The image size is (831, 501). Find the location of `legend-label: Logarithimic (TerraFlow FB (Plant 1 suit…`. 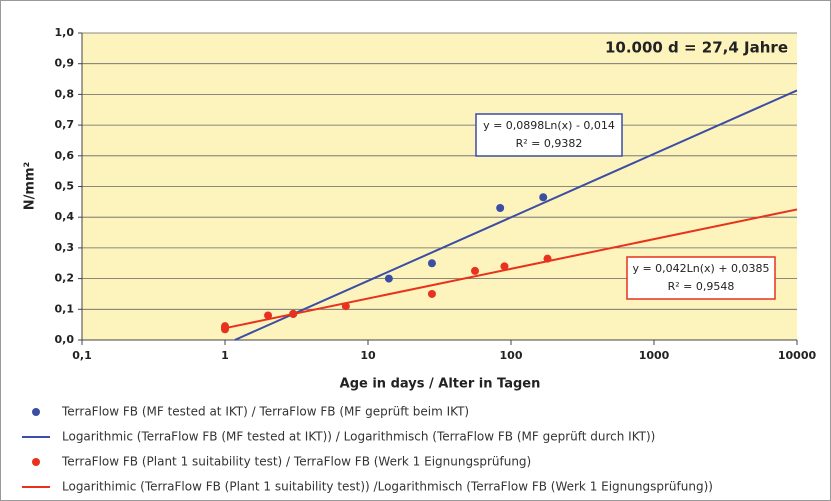

legend-label: Logarithimic (TerraFlow FB (Plant 1 suit… is located at coordinates (387, 487).